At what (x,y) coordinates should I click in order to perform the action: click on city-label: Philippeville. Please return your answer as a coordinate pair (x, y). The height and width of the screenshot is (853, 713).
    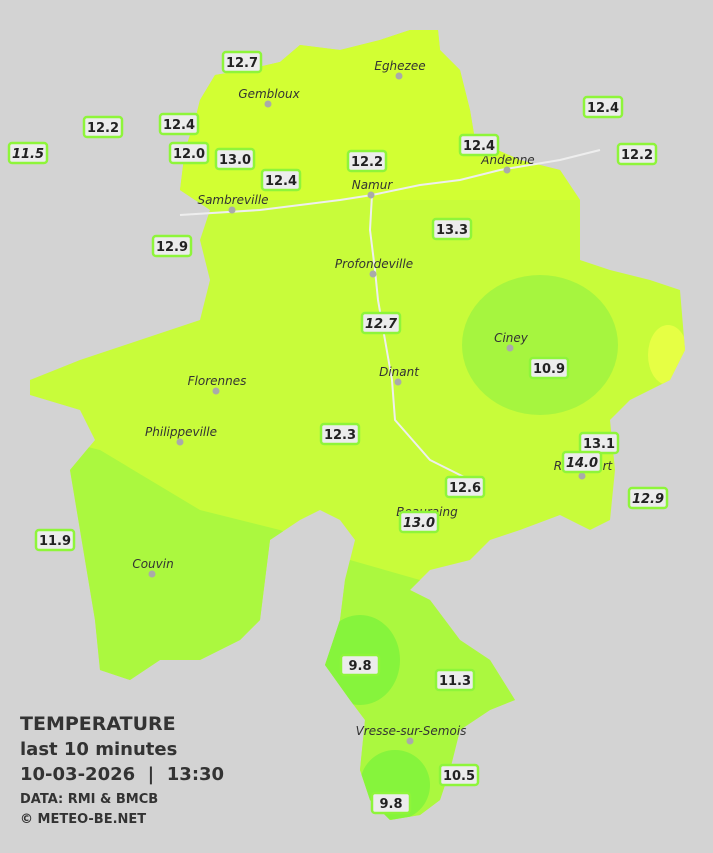
    Looking at the image, I should click on (181, 432).